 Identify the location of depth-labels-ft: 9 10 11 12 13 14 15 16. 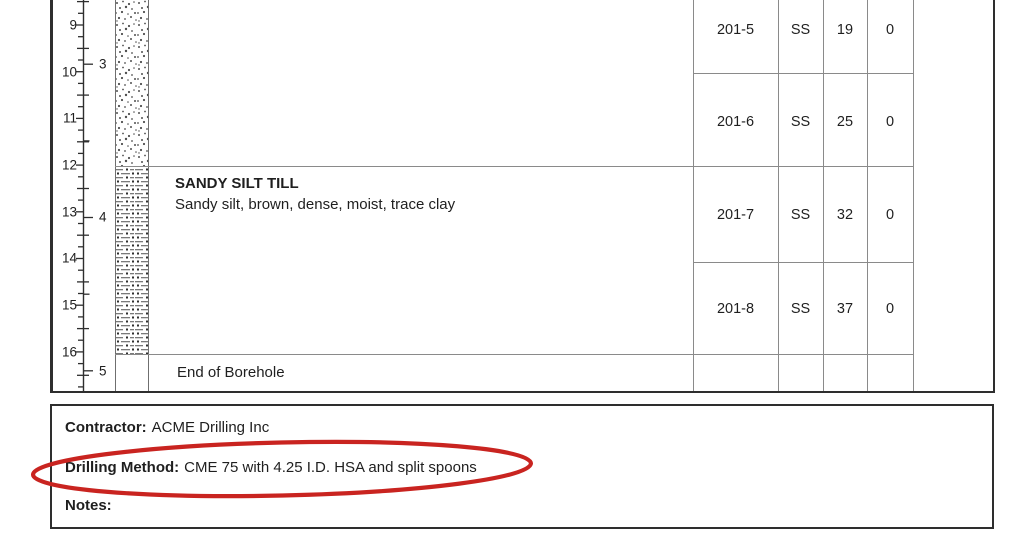
(70, 189).